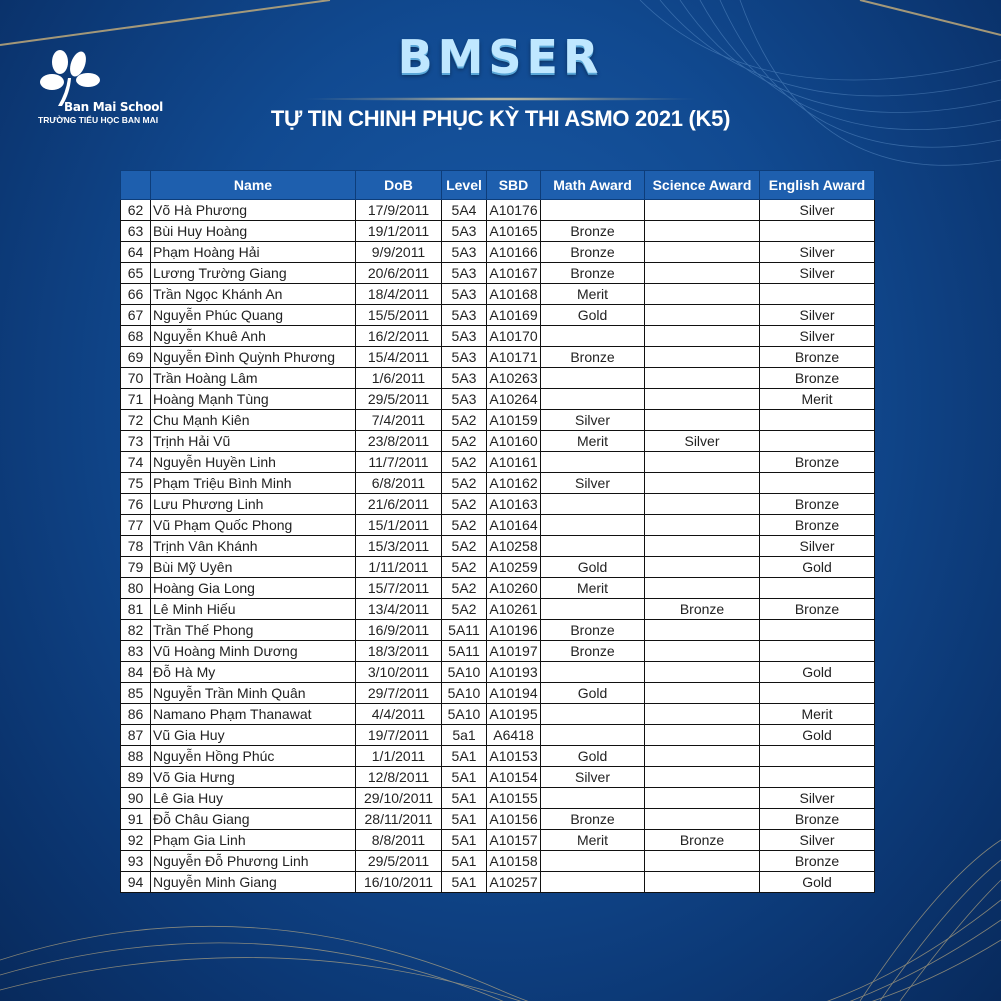  What do you see at coordinates (135, 294) in the screenshot?
I see `cell-row-number: 66` at bounding box center [135, 294].